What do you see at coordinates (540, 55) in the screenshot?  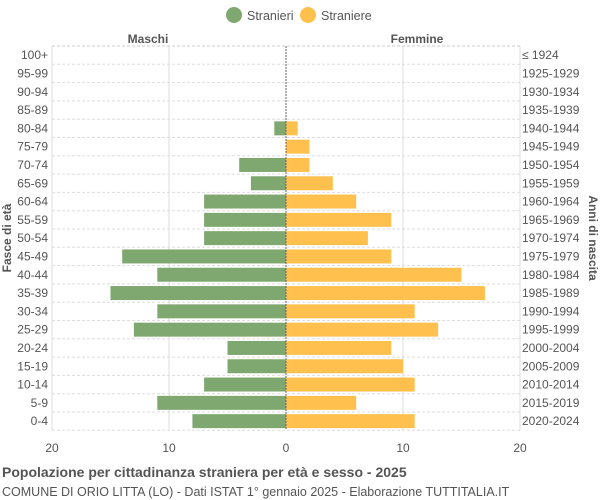 I see `birth-year-label: ≤ 1924` at bounding box center [540, 55].